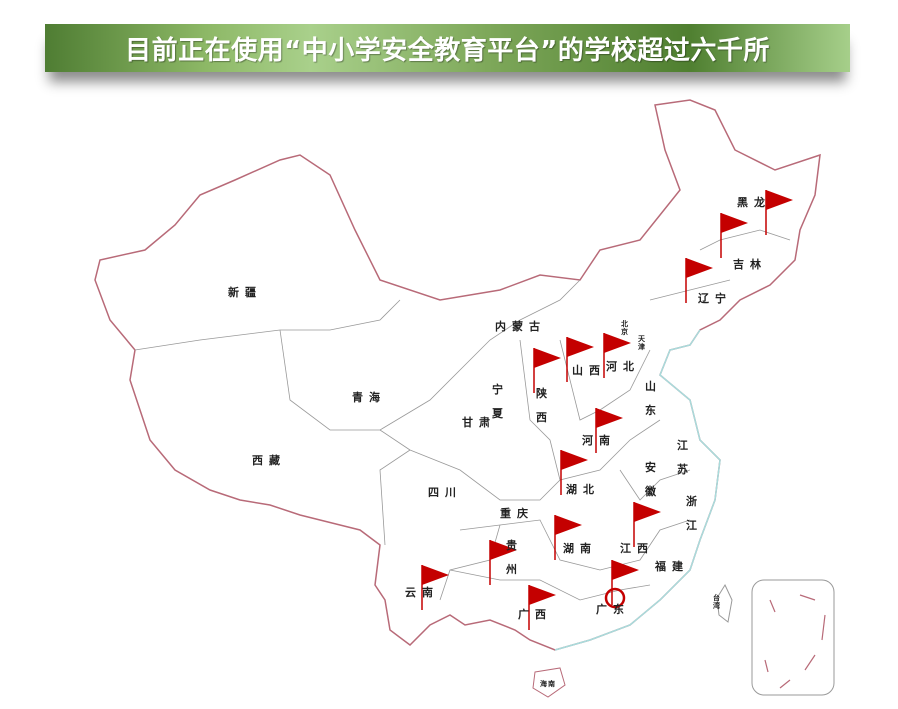 Image resolution: width=898 pixels, height=709 pixels. What do you see at coordinates (624, 328) in the screenshot?
I see `province-label: 北京` at bounding box center [624, 328].